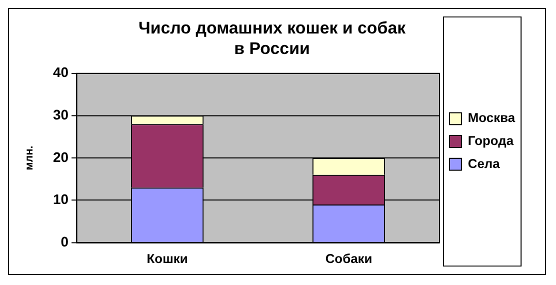  What do you see at coordinates (484, 163) in the screenshot?
I see `legend-label: Села` at bounding box center [484, 163].